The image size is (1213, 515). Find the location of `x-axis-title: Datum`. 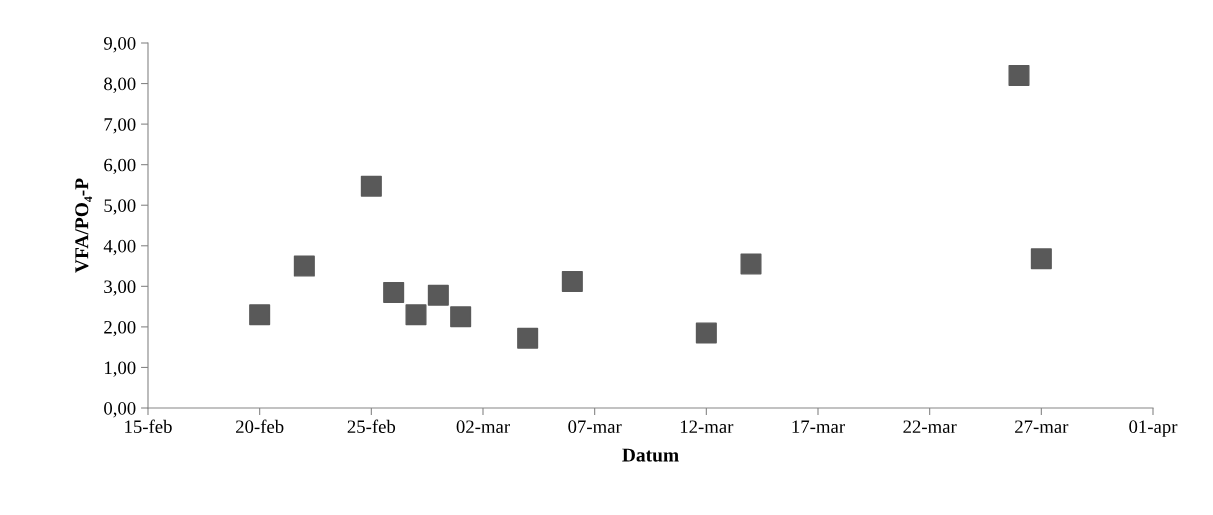

x-axis-title: Datum is located at coordinates (650, 455).